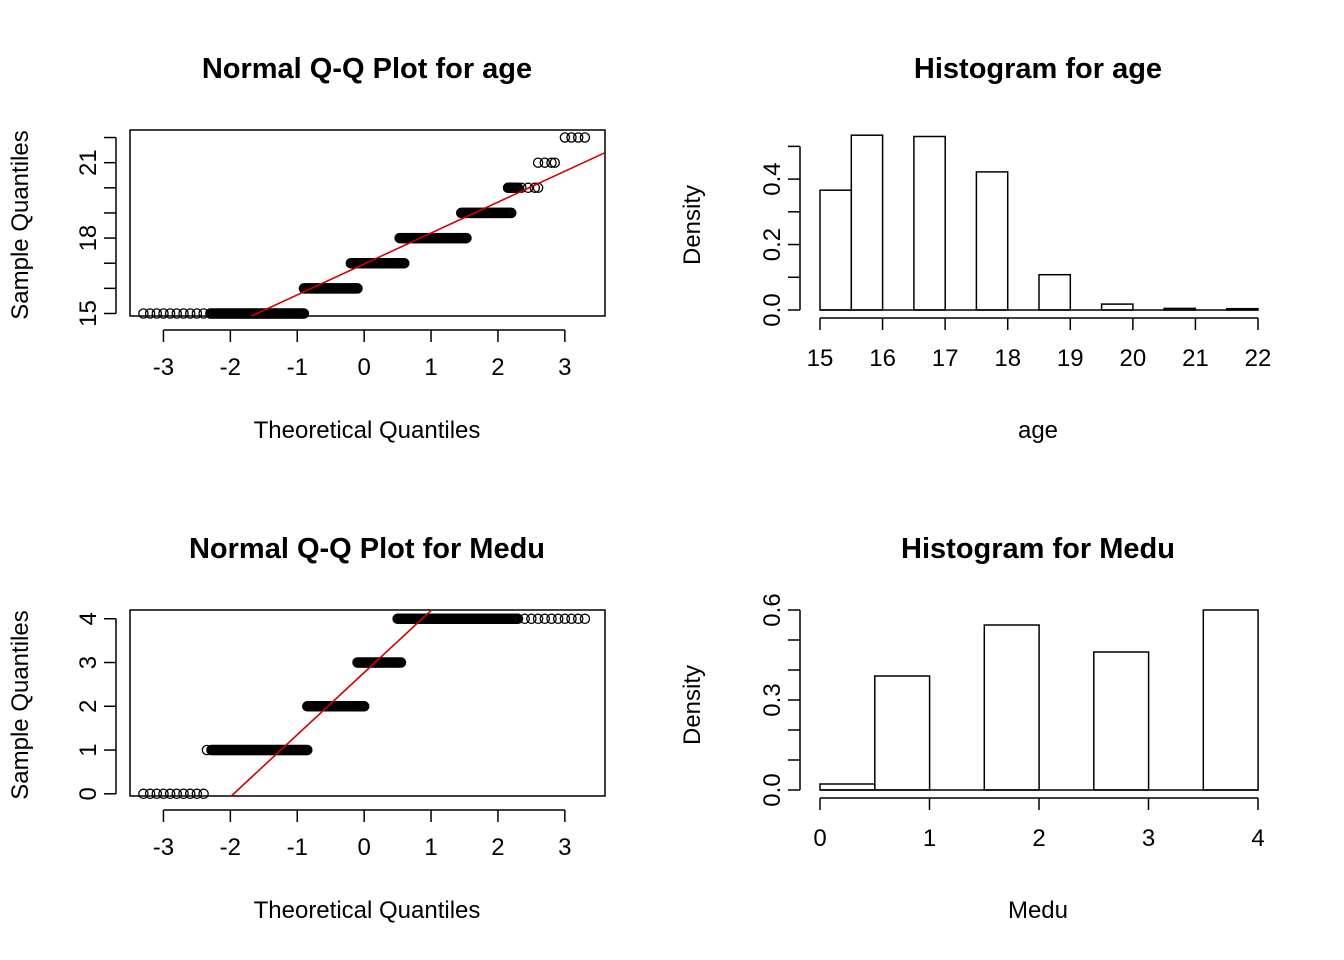 The height and width of the screenshot is (960, 1344). I want to click on x-tick-label: 0, so click(363, 847).